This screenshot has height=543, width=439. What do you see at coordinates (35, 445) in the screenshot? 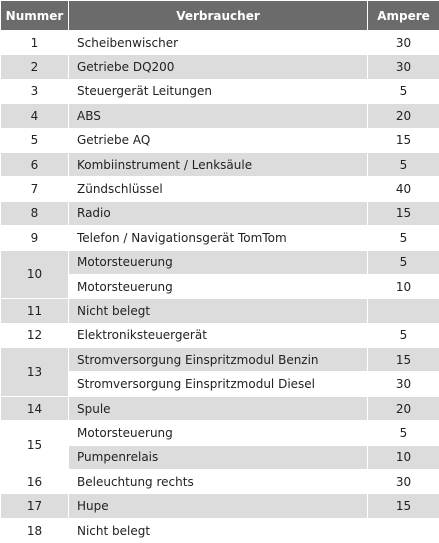
I see `number-cell: 15` at bounding box center [35, 445].